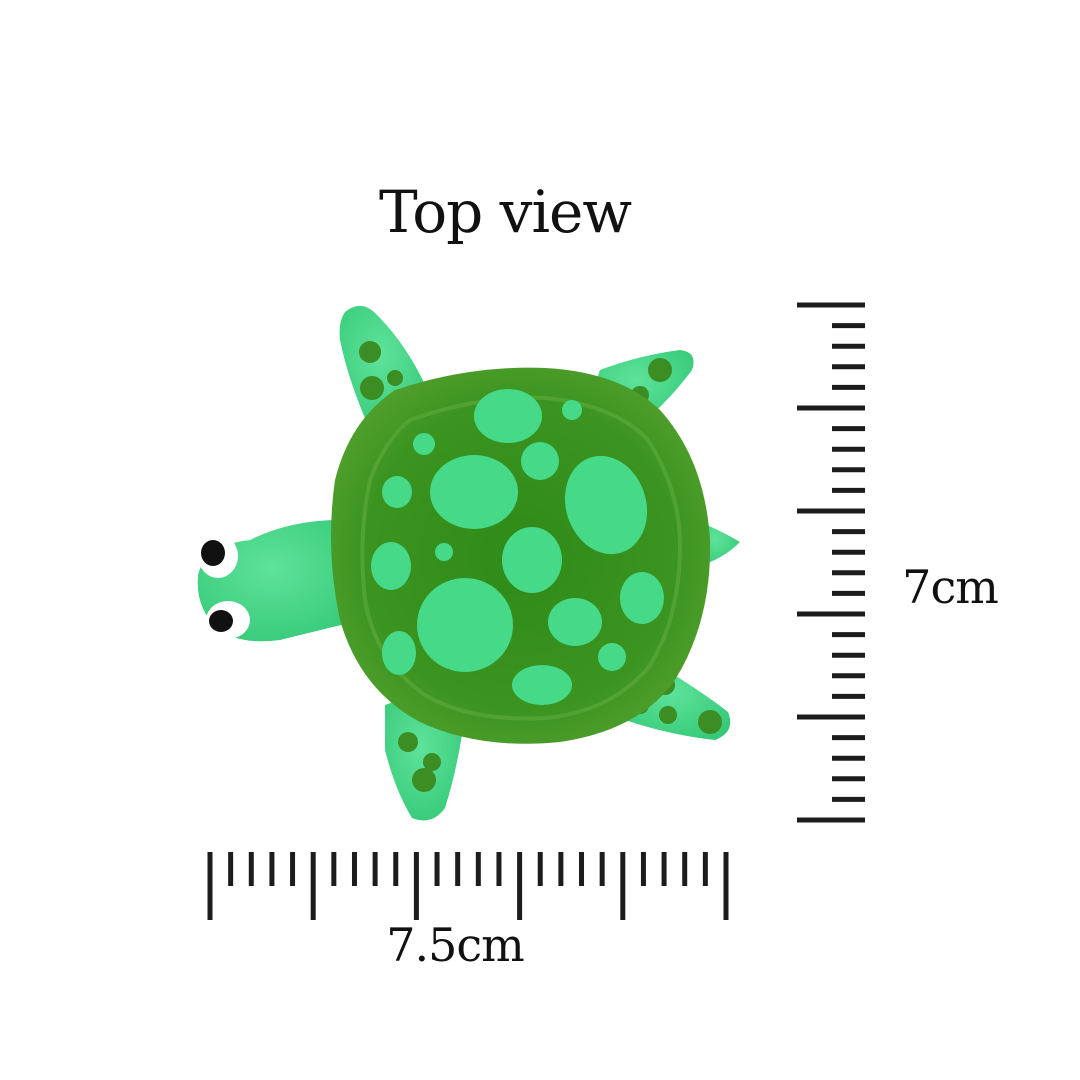 This screenshot has height=1080, width=1080. What do you see at coordinates (218, 556) in the screenshot?
I see `eye-upper` at bounding box center [218, 556].